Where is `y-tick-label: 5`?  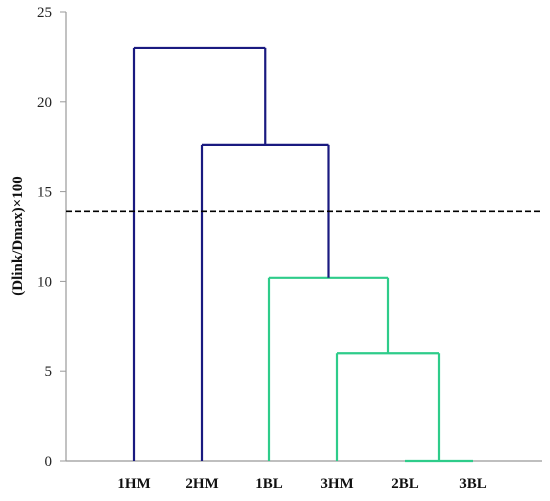
y-tick-label: 5 is located at coordinates (49, 372).